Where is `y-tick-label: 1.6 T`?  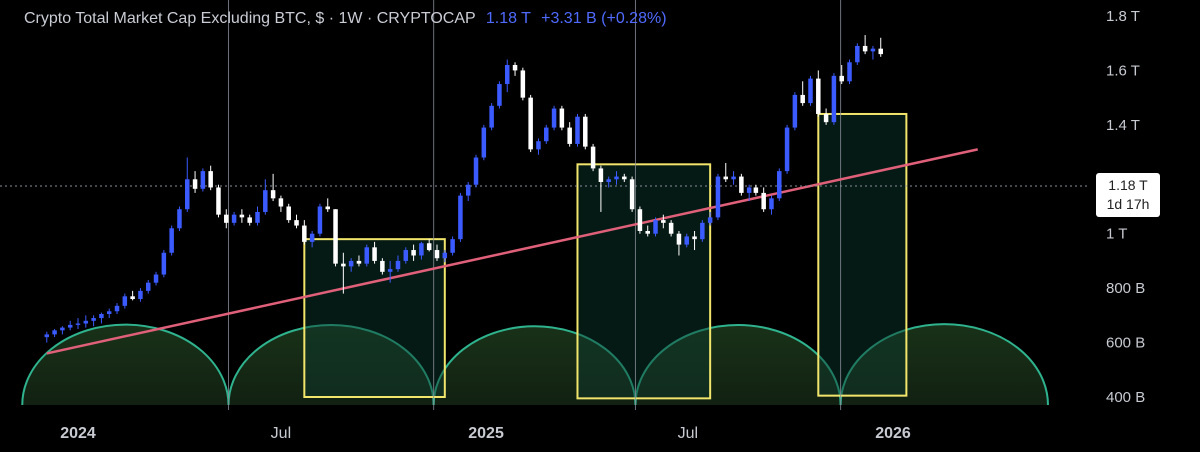
y-tick-label: 1.6 T is located at coordinates (1123, 70).